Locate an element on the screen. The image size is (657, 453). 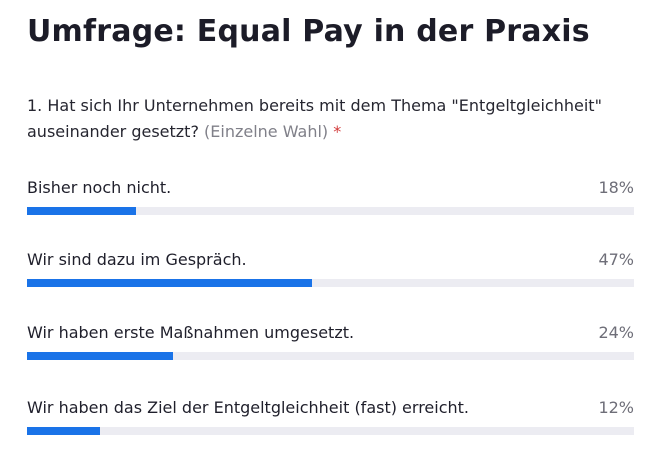
poll-title: Umfrage: Equal Pay in der Praxis is located at coordinates (308, 31).